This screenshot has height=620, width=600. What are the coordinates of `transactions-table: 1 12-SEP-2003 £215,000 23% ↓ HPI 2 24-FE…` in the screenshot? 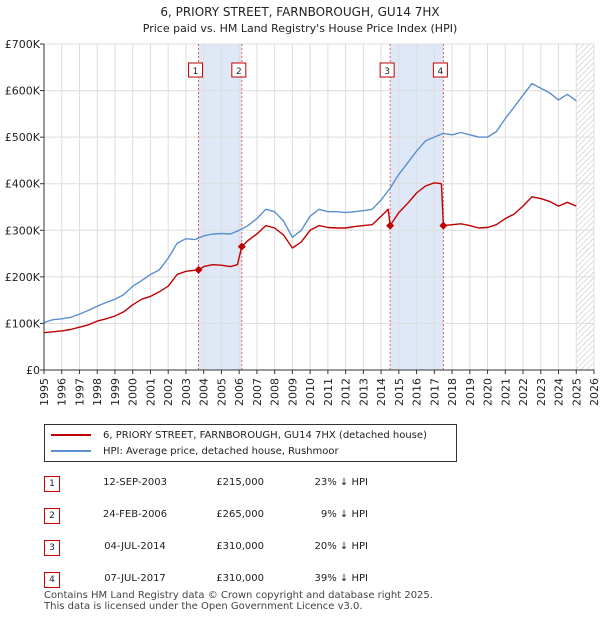 It's located at (224, 536).